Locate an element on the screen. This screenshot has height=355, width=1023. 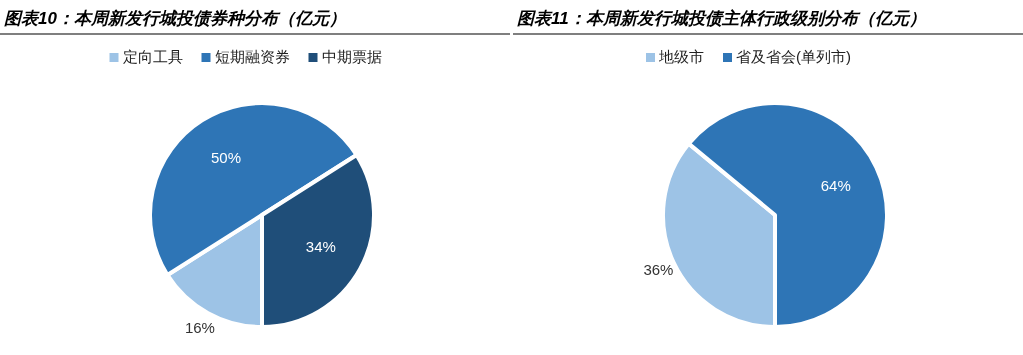
data-label: 34% is located at coordinates (320, 247).